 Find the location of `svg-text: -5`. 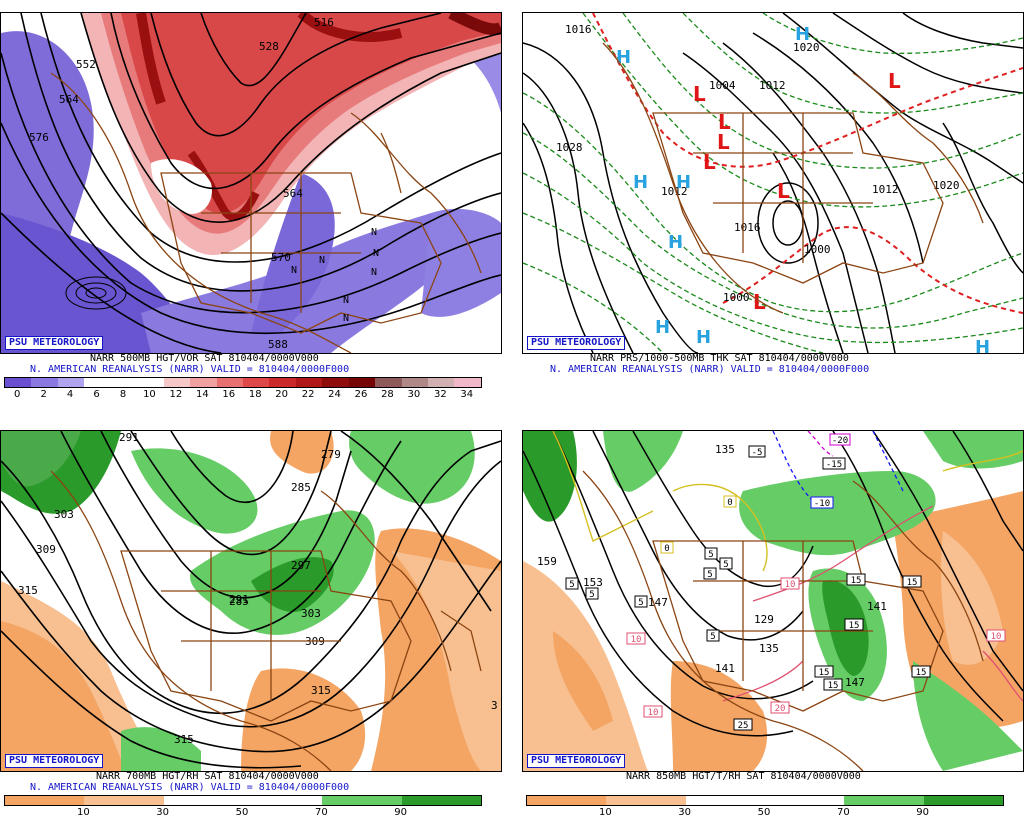

svg-text: -5 is located at coordinates (757, 453).